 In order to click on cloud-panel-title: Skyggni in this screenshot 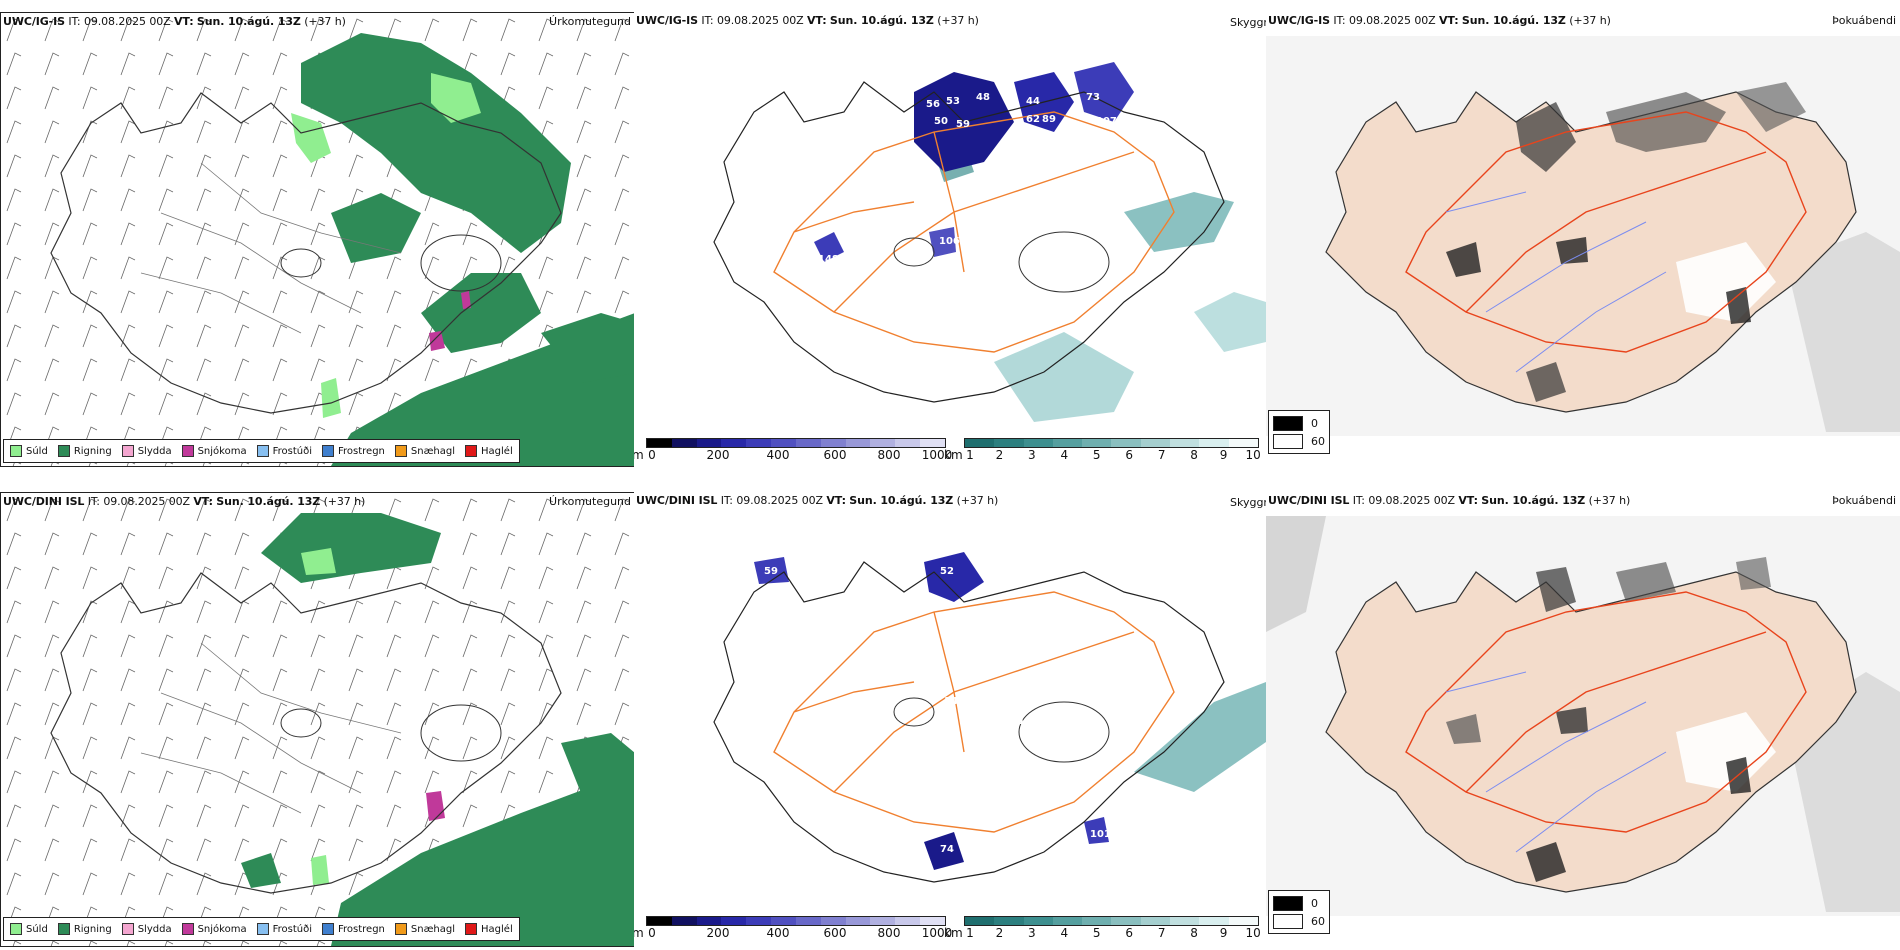, I will do `click(1252, 502)`.